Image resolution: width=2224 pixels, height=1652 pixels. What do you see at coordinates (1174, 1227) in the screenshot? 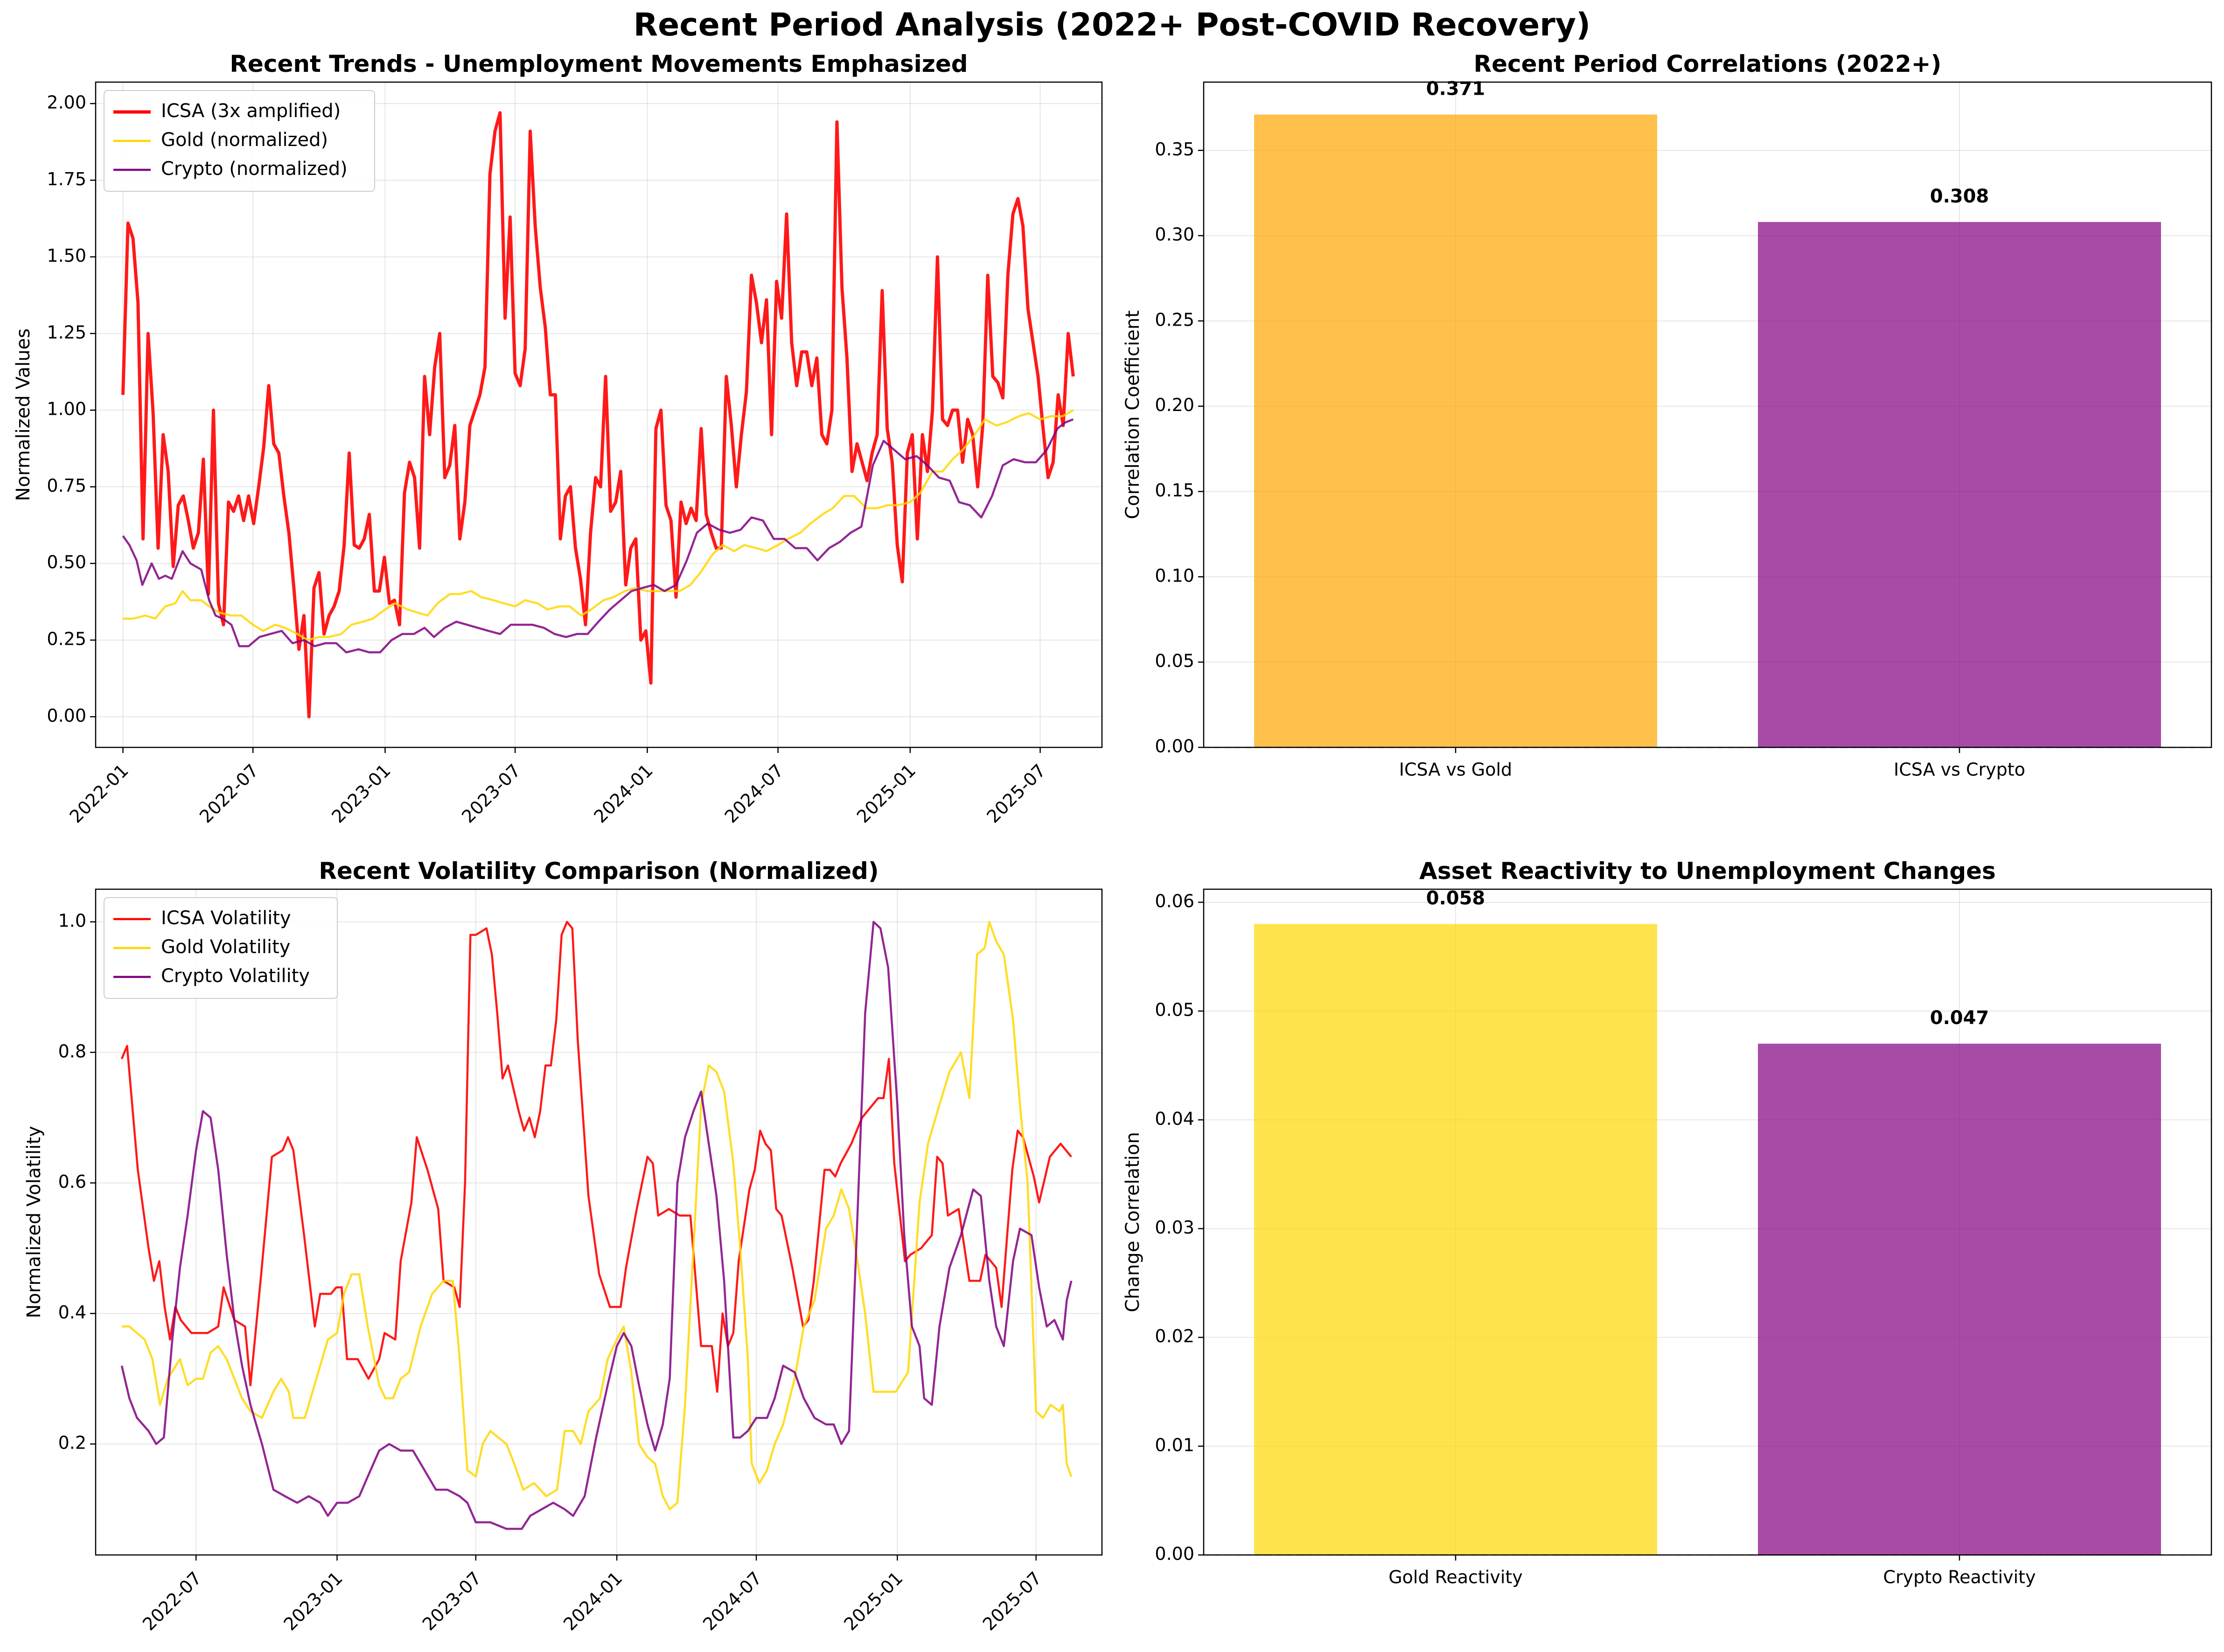
I see `panel-3-y-tick-label: 0.03` at bounding box center [1174, 1227].